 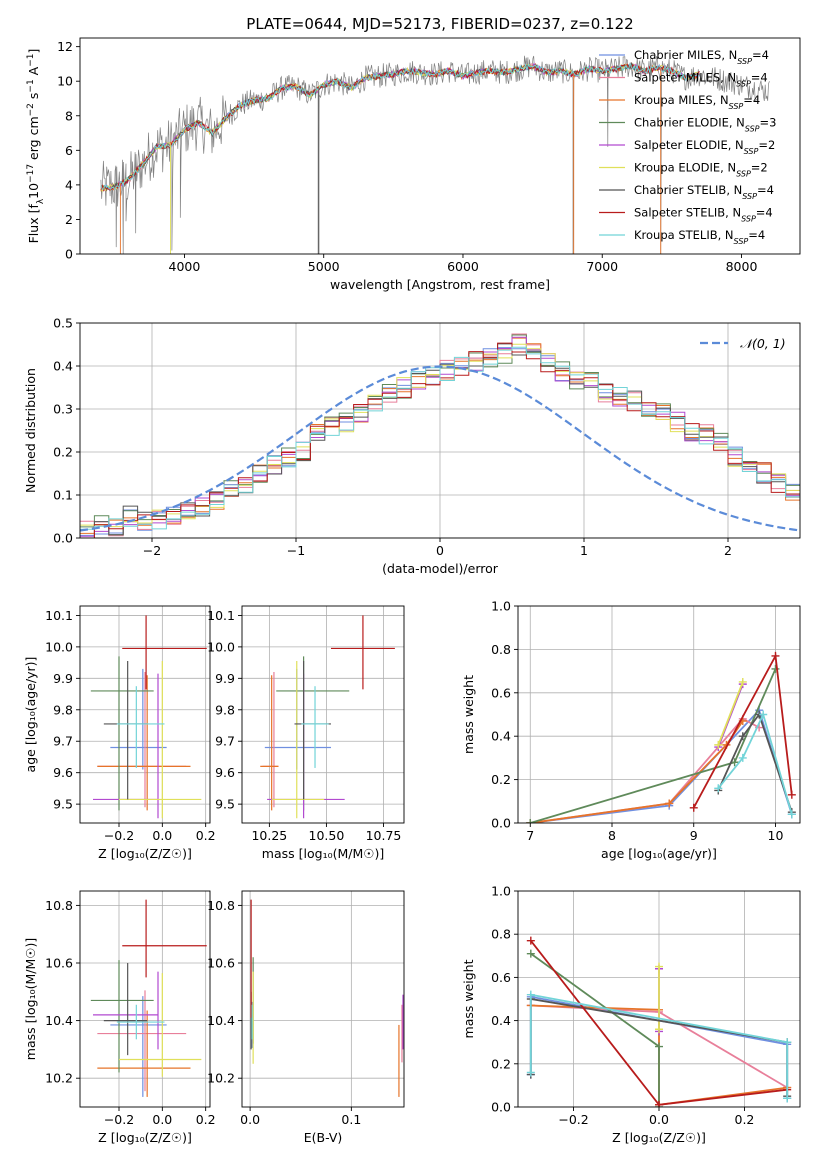 I want to click on x-tick-label: 10.75, so click(x=384, y=835).